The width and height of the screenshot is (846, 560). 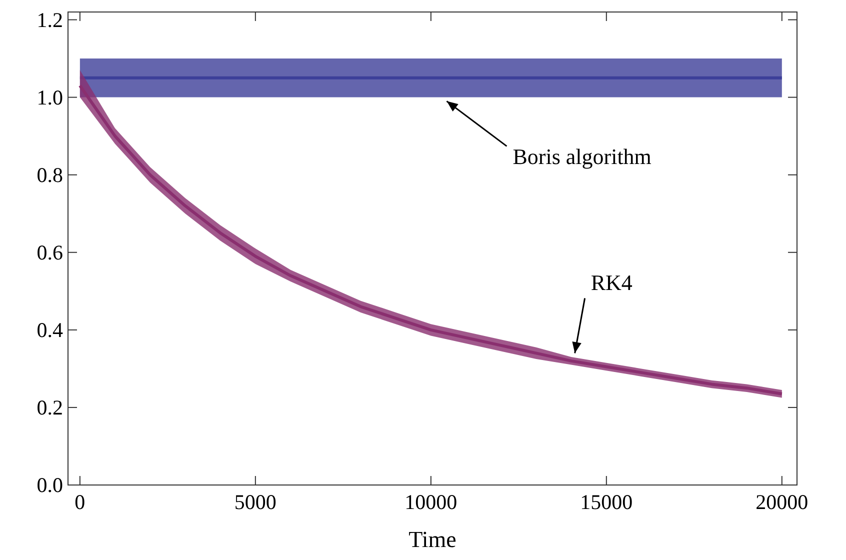 What do you see at coordinates (431, 502) in the screenshot?
I see `x-tick-label: 10000` at bounding box center [431, 502].